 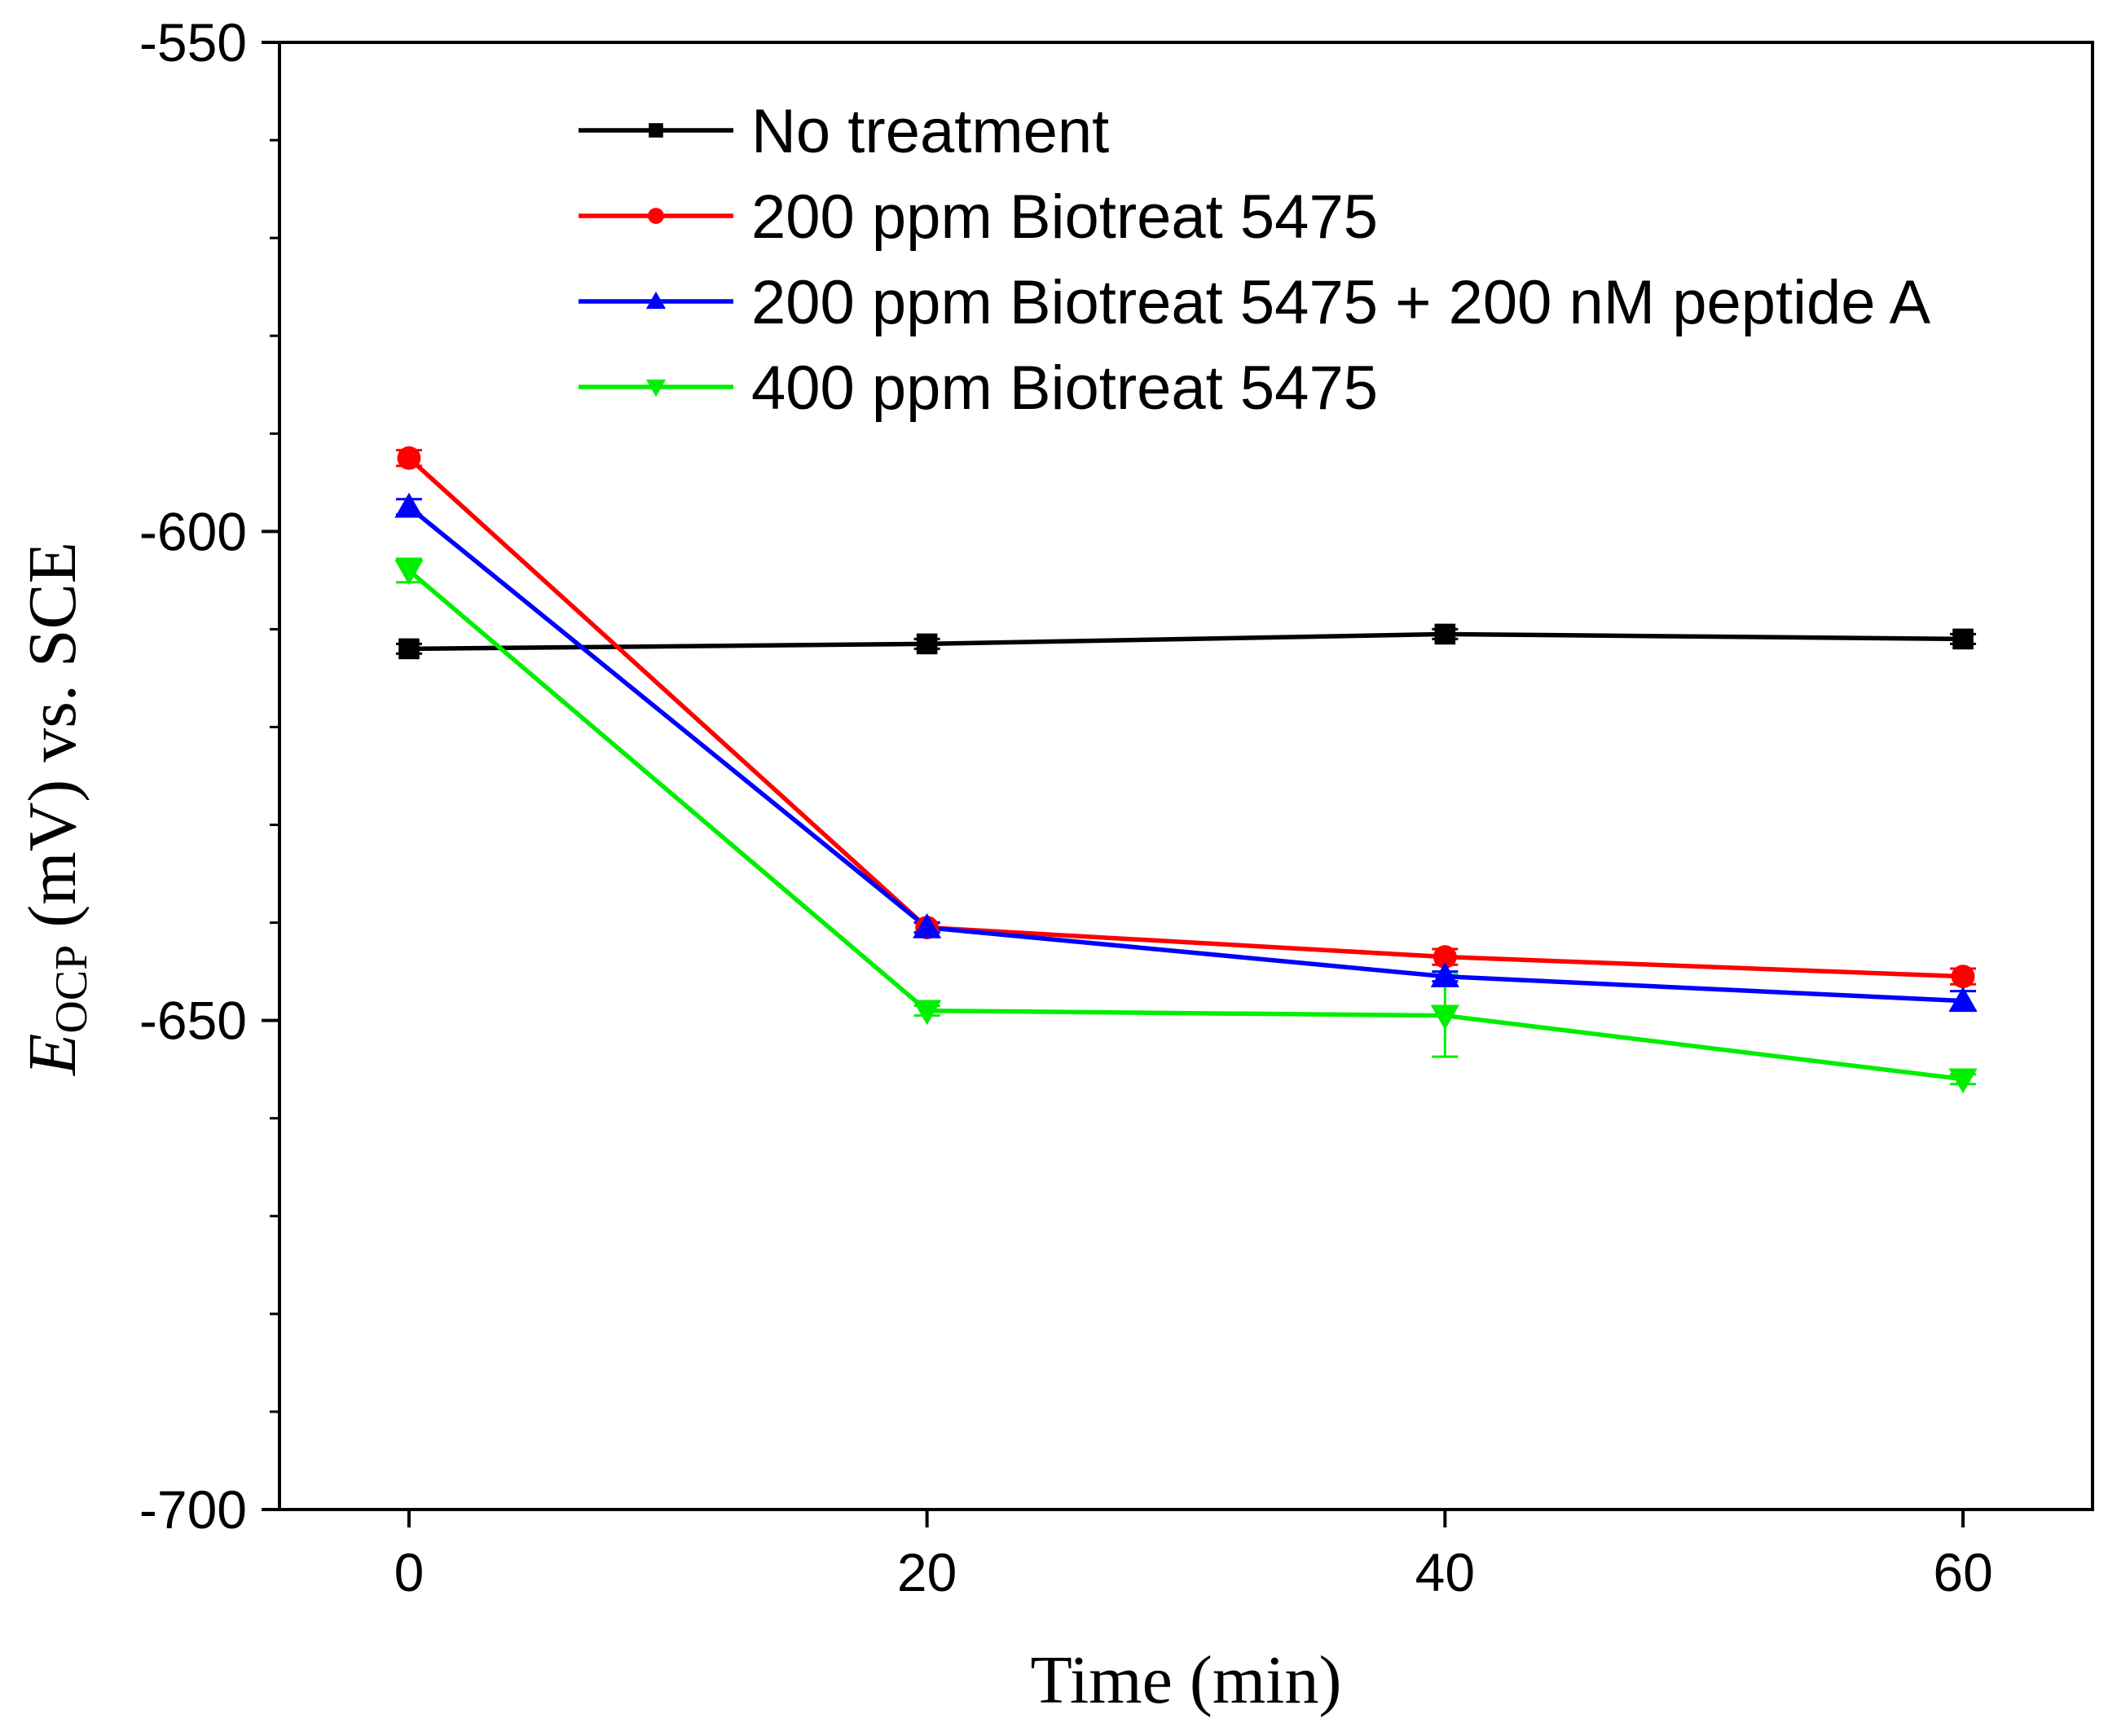 I want to click on point-s0-p0, so click(x=409, y=649).